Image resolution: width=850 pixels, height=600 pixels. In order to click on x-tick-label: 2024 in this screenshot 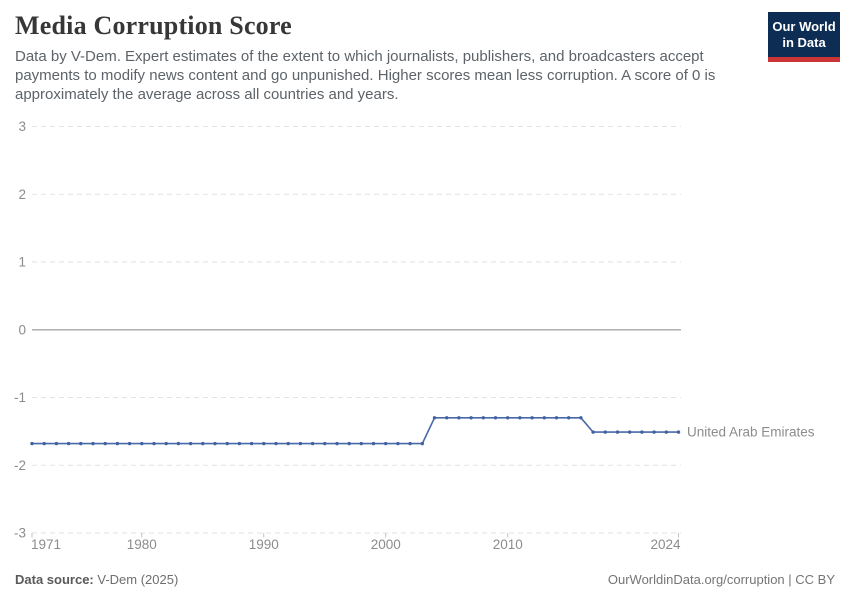, I will do `click(665, 544)`.